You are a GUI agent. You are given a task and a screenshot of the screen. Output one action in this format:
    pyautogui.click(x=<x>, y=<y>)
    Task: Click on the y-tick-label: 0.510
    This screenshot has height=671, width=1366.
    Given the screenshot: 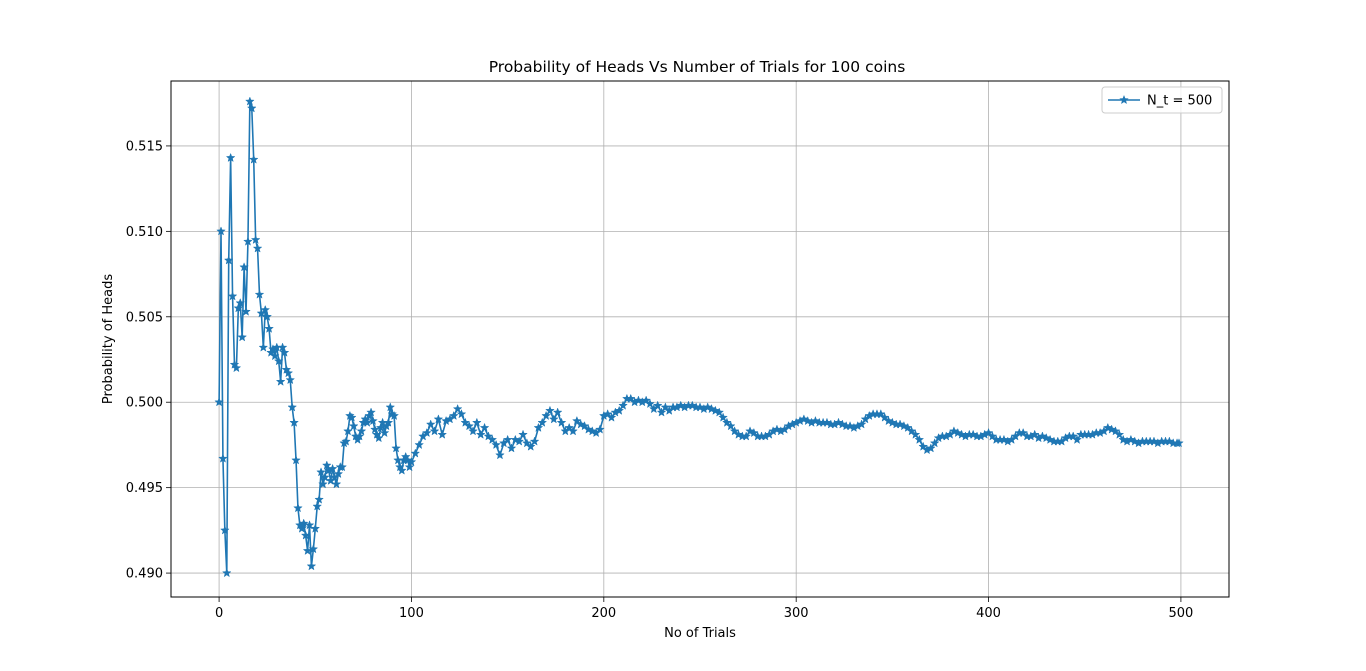 What is the action you would take?
    pyautogui.click(x=144, y=232)
    